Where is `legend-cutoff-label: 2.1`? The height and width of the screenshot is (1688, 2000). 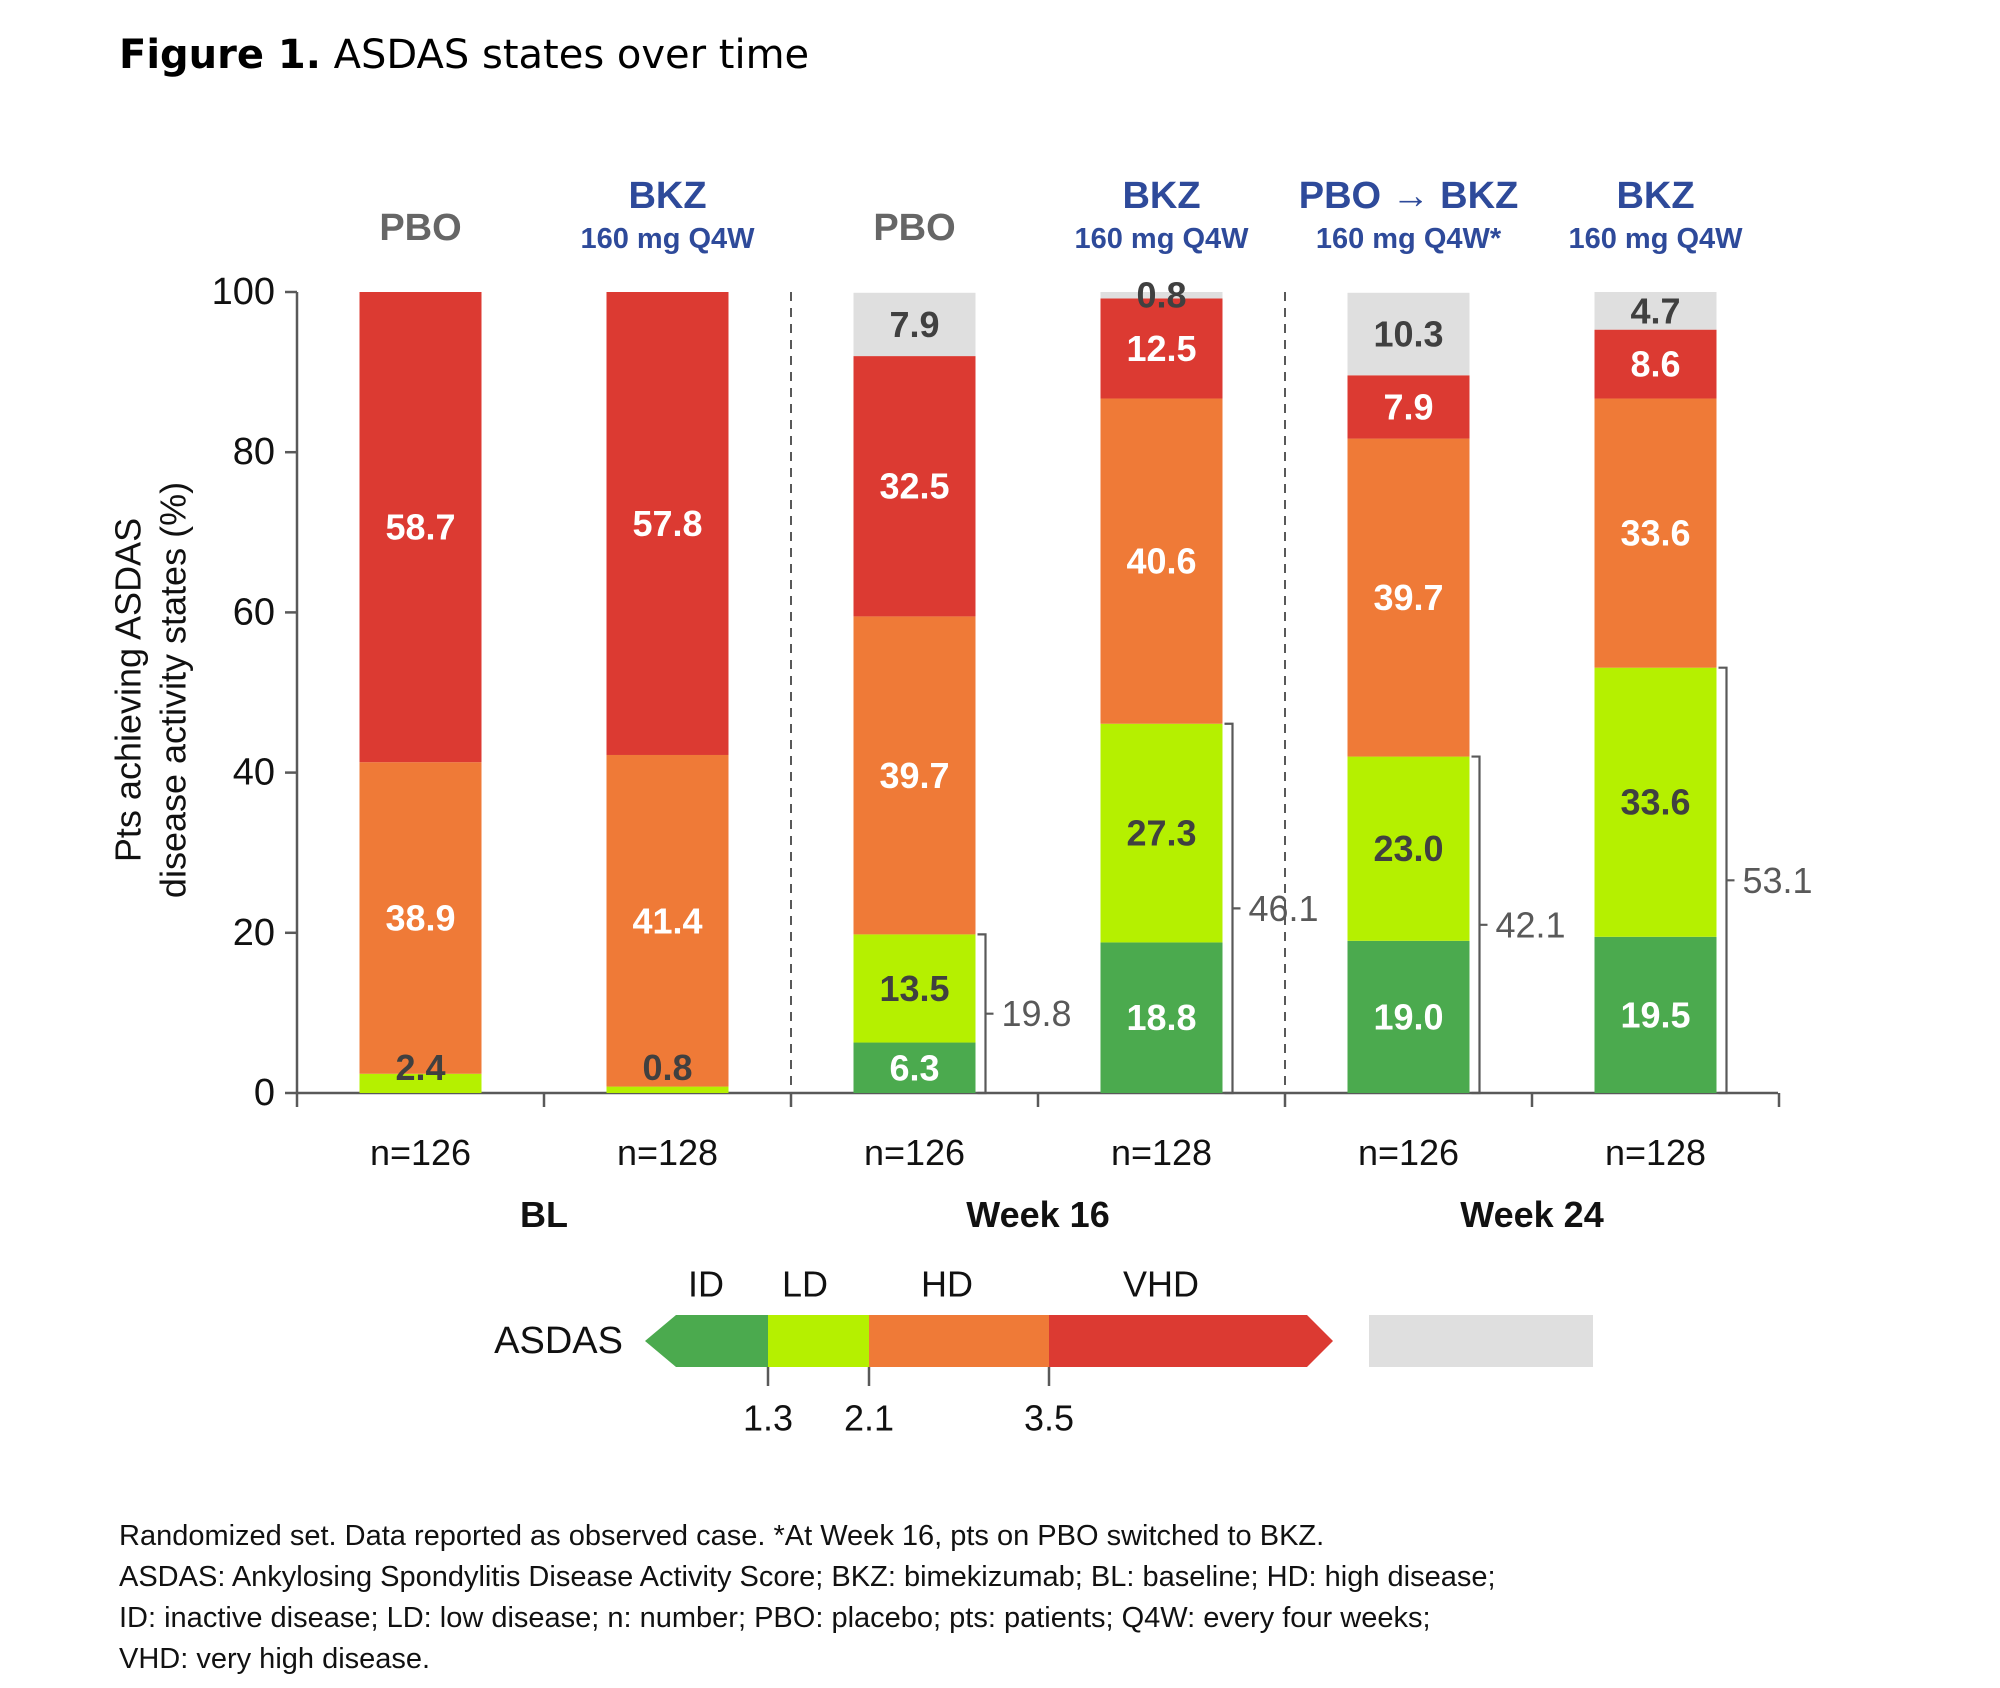
legend-cutoff-label: 2.1 is located at coordinates (869, 1418).